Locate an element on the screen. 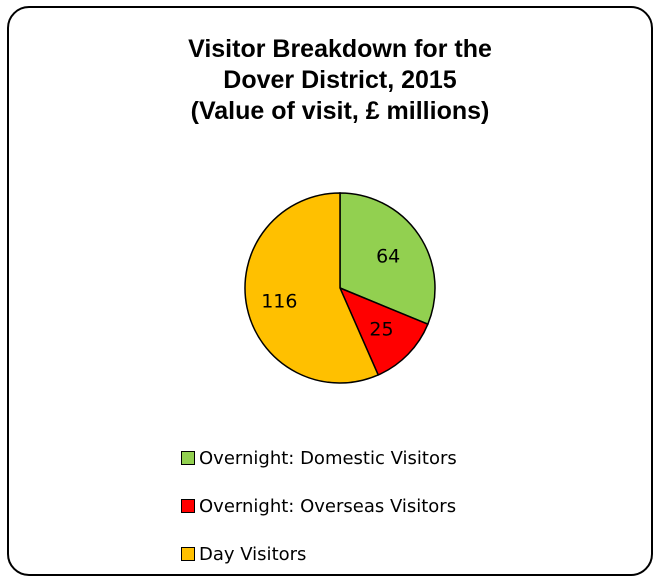  pie-slice-overseas is located at coordinates (383, 331).